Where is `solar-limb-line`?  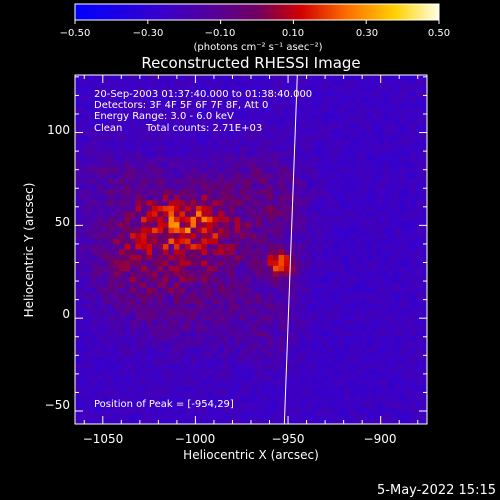 solar-limb-line is located at coordinates (290, 249).